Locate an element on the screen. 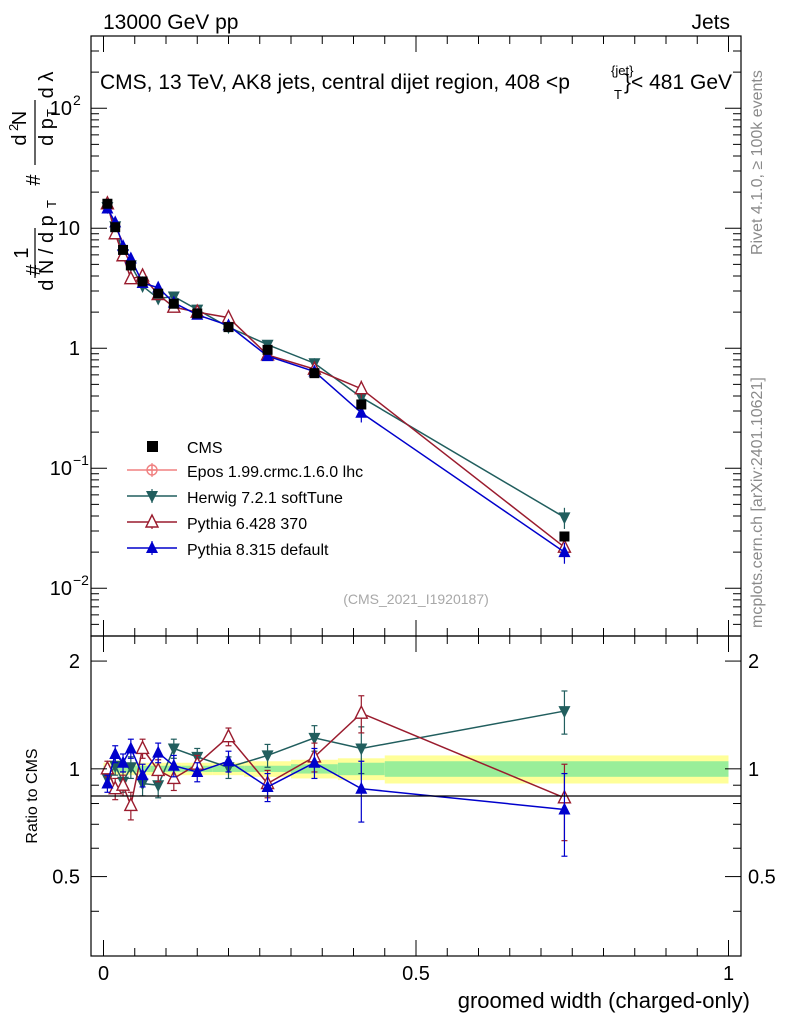  plot-title-subscript: T is located at coordinates (618, 94).